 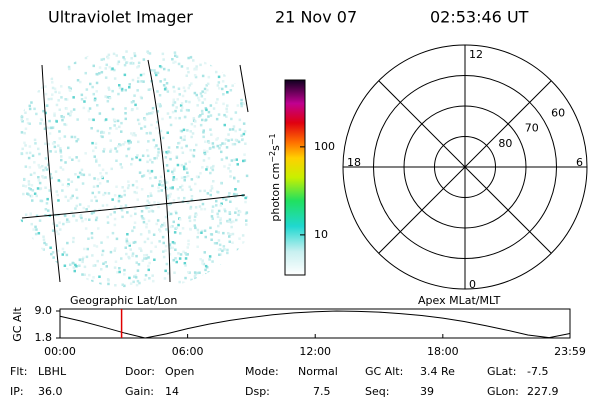 What do you see at coordinates (295, 177) in the screenshot?
I see `colorbar-scale` at bounding box center [295, 177].